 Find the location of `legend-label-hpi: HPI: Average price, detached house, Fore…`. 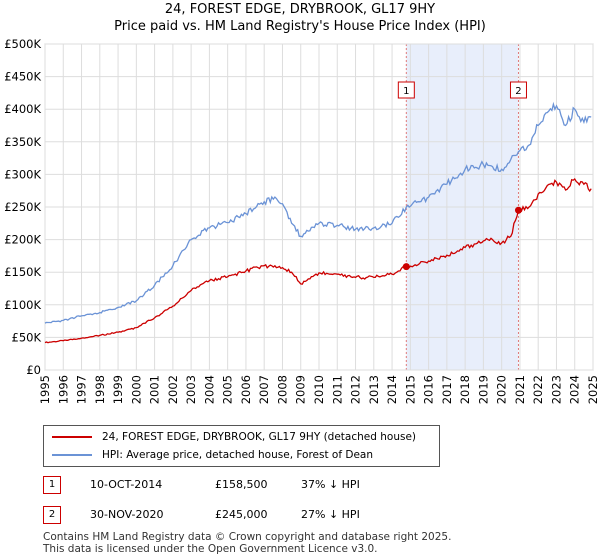

legend-label-hpi: HPI: Average price, detached house, Fore… is located at coordinates (238, 455).